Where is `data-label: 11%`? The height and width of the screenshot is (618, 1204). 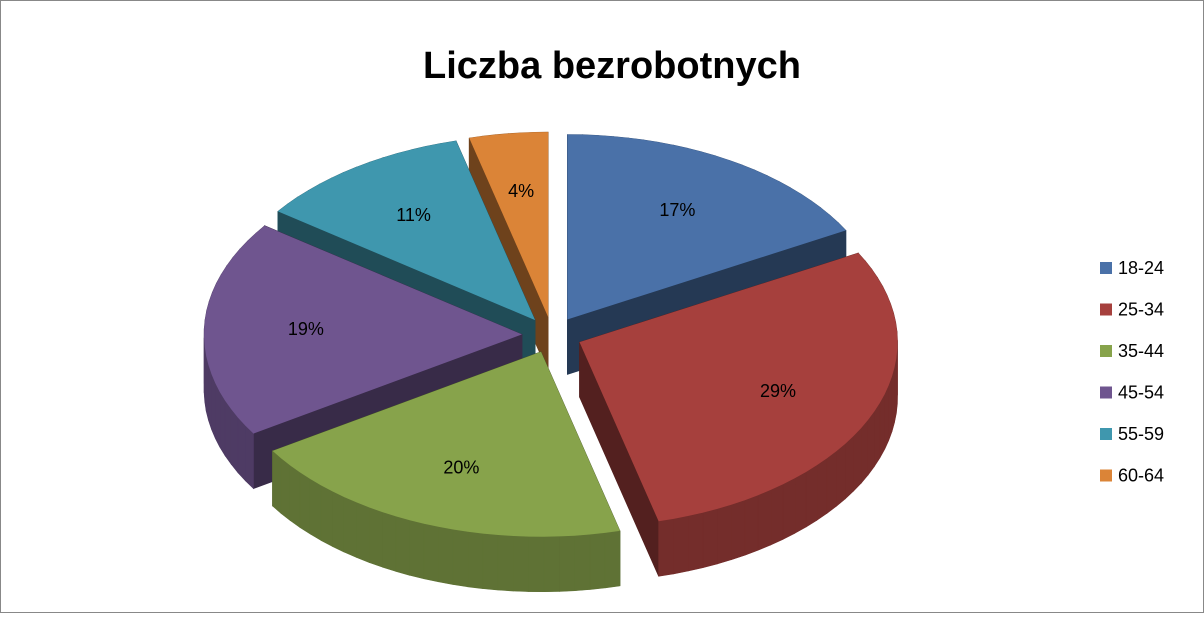 data-label: 11% is located at coordinates (413, 215).